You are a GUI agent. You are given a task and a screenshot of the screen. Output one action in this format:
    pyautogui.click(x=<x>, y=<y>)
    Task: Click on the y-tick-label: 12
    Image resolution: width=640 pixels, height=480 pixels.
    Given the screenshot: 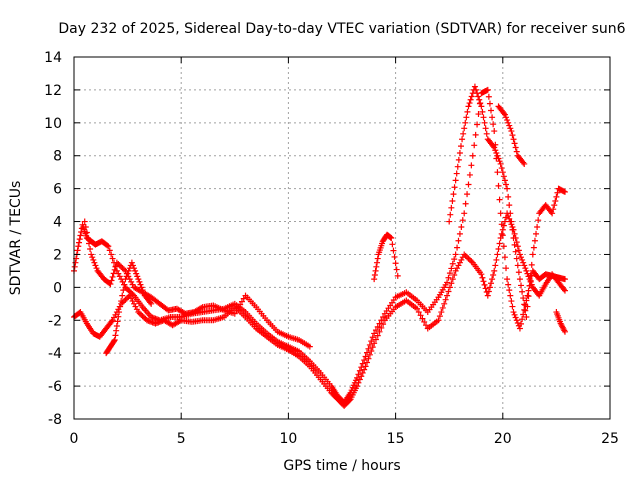 What is the action you would take?
    pyautogui.click(x=53, y=91)
    